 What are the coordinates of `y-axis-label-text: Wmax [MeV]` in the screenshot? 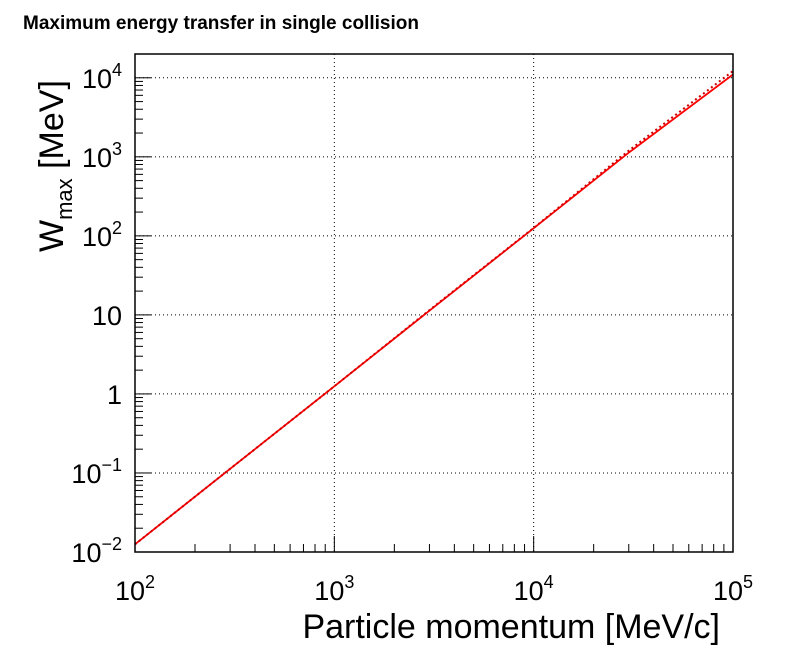 It's located at (55, 166).